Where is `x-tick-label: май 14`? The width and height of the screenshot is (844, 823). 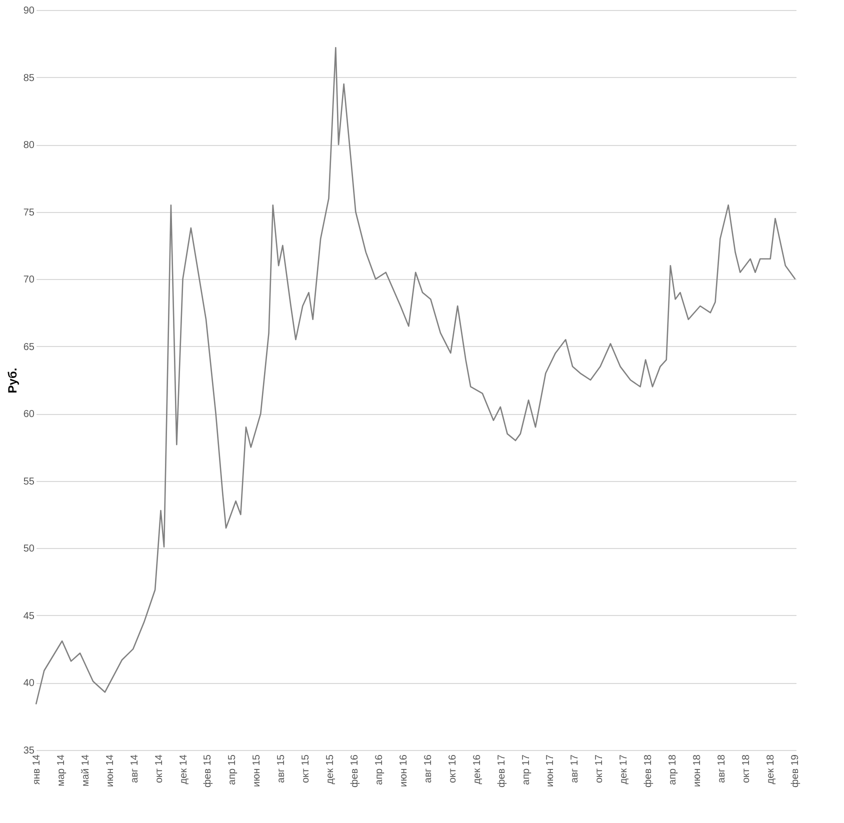 x-tick-label: май 14 is located at coordinates (86, 770).